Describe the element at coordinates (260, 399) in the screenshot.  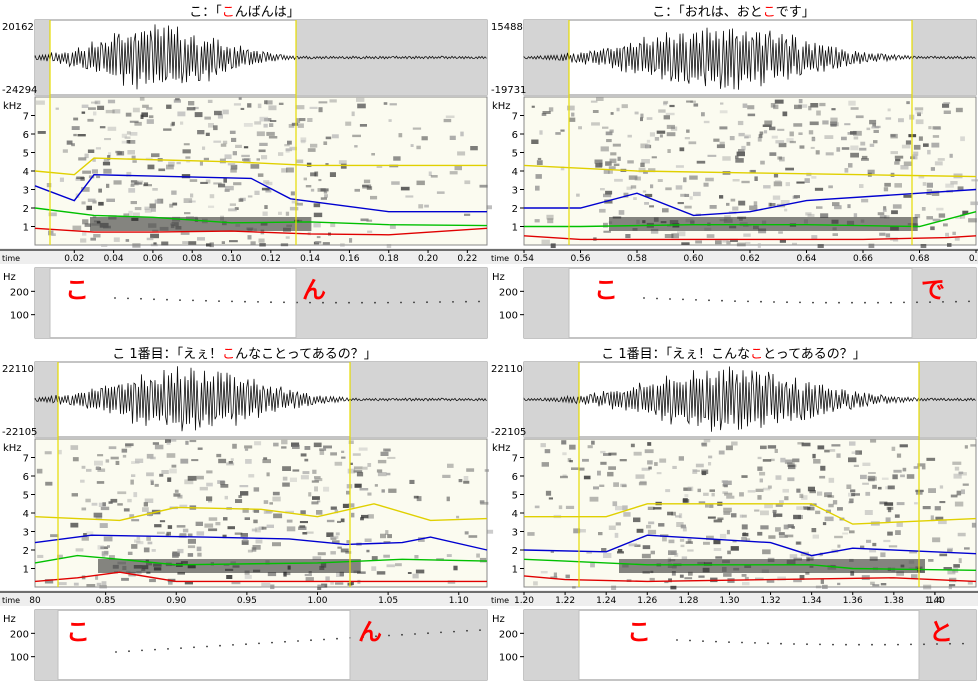
I see `waveform` at that location.